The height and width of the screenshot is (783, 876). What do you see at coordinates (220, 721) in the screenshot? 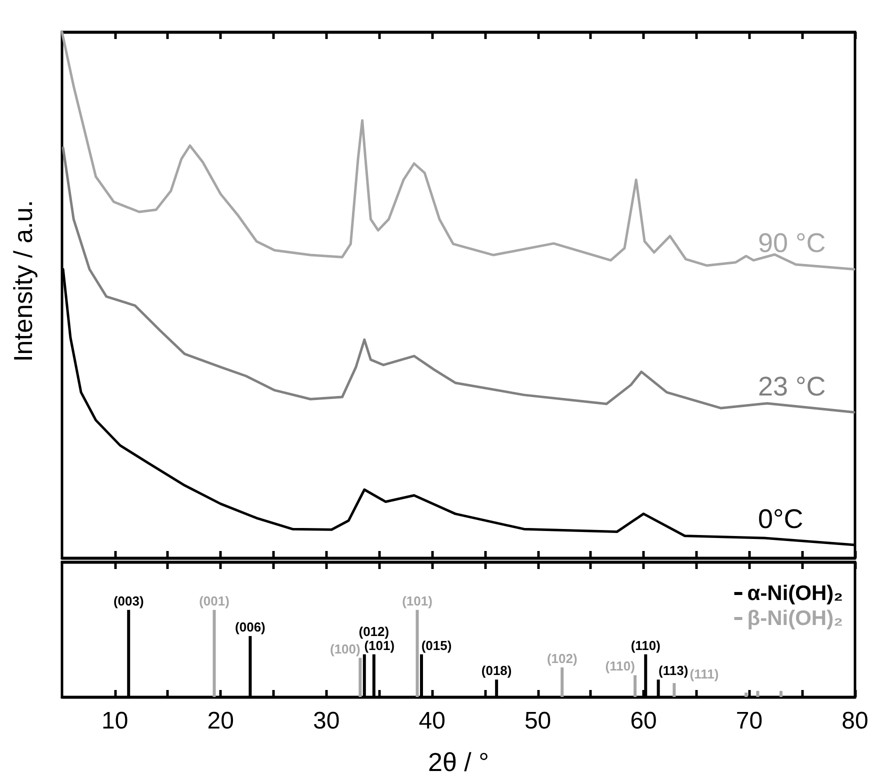
I see `x-tick-label: 20` at bounding box center [220, 721].